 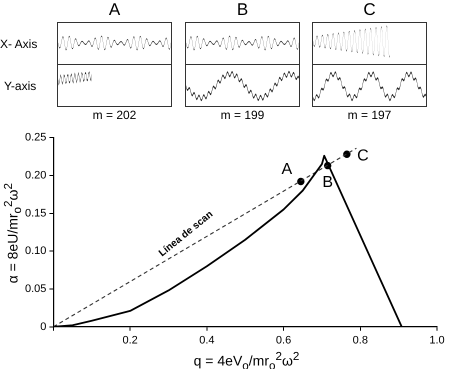 What do you see at coordinates (115, 10) in the screenshot?
I see `text: A` at bounding box center [115, 10].